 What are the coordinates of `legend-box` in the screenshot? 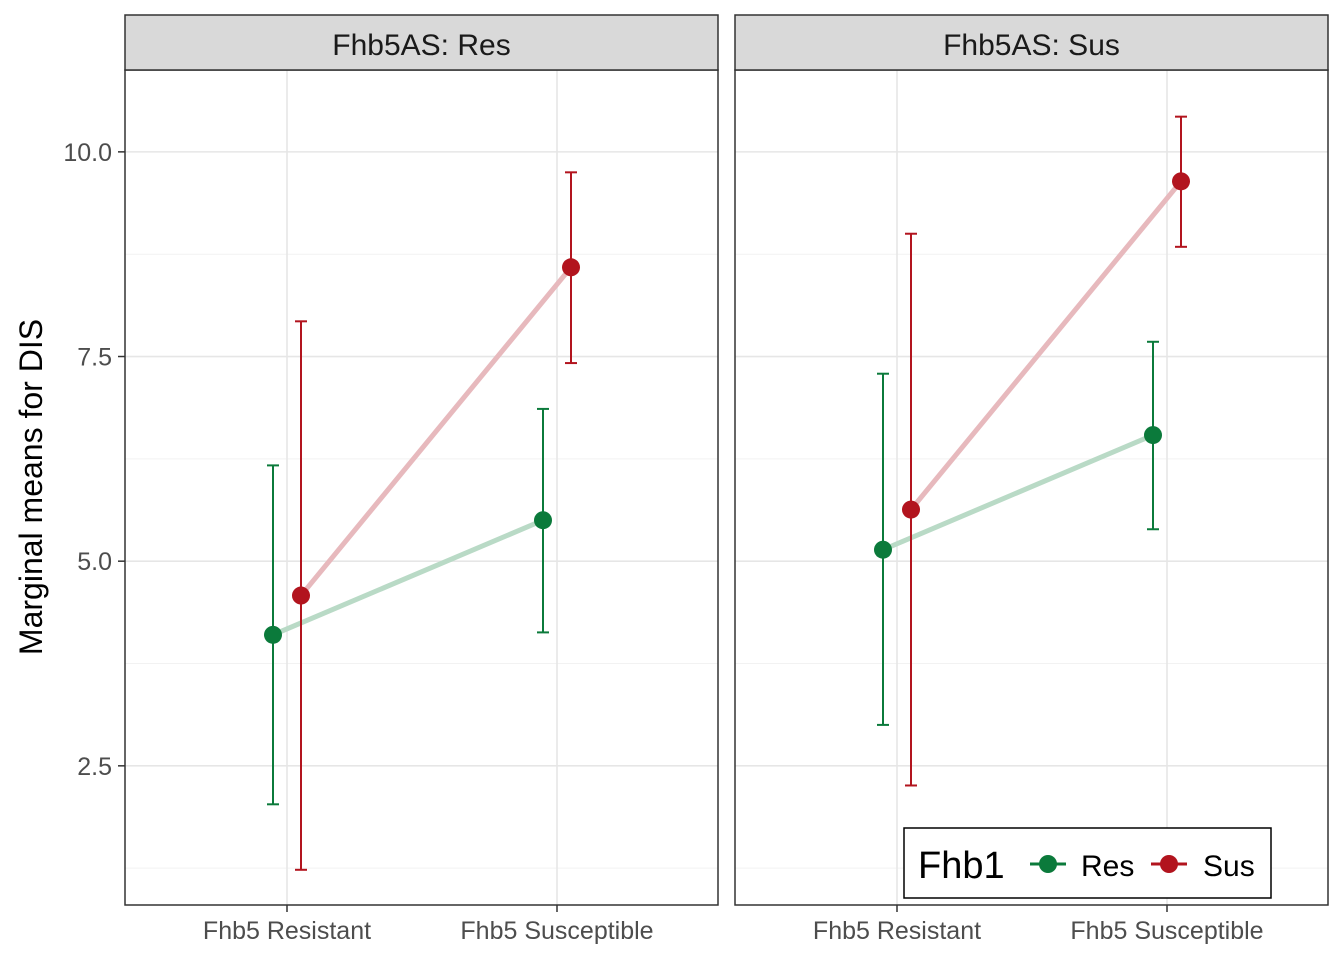 It's located at (1087, 863).